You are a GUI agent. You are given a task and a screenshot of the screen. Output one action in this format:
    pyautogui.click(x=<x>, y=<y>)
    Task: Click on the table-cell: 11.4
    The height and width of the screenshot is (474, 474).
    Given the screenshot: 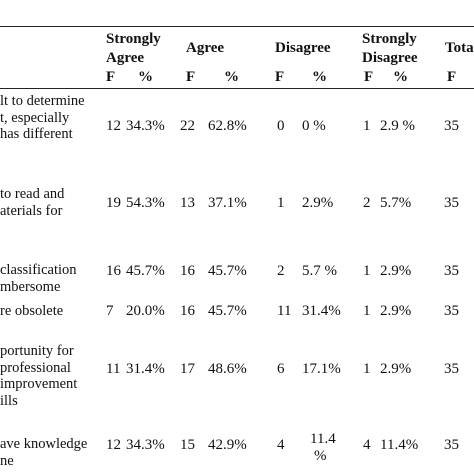 What is the action you would take?
    pyautogui.click(x=323, y=439)
    